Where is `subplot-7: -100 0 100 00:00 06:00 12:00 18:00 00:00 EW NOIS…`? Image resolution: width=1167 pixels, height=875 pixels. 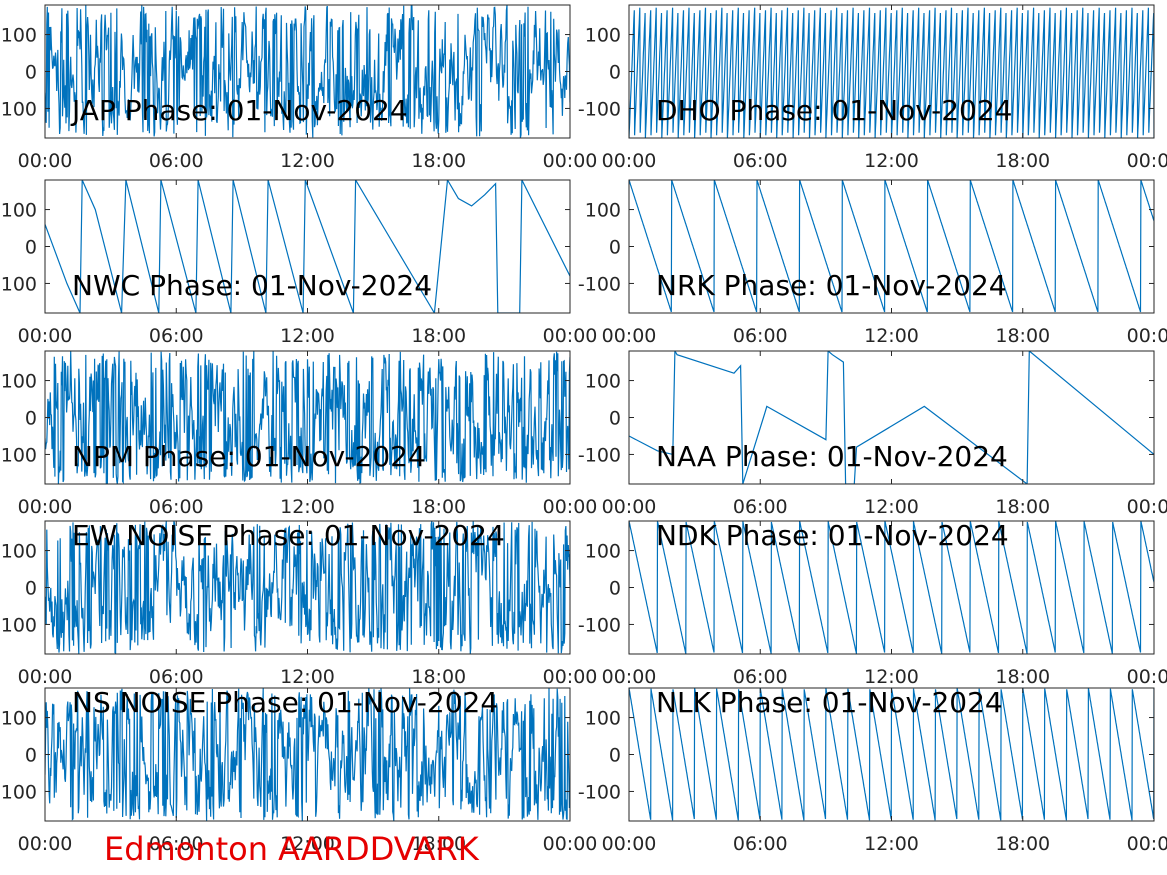 subplot-7: -100 0 100 00:00 06:00 12:00 18:00 00:00 EW NOIS… is located at coordinates (298, 603).